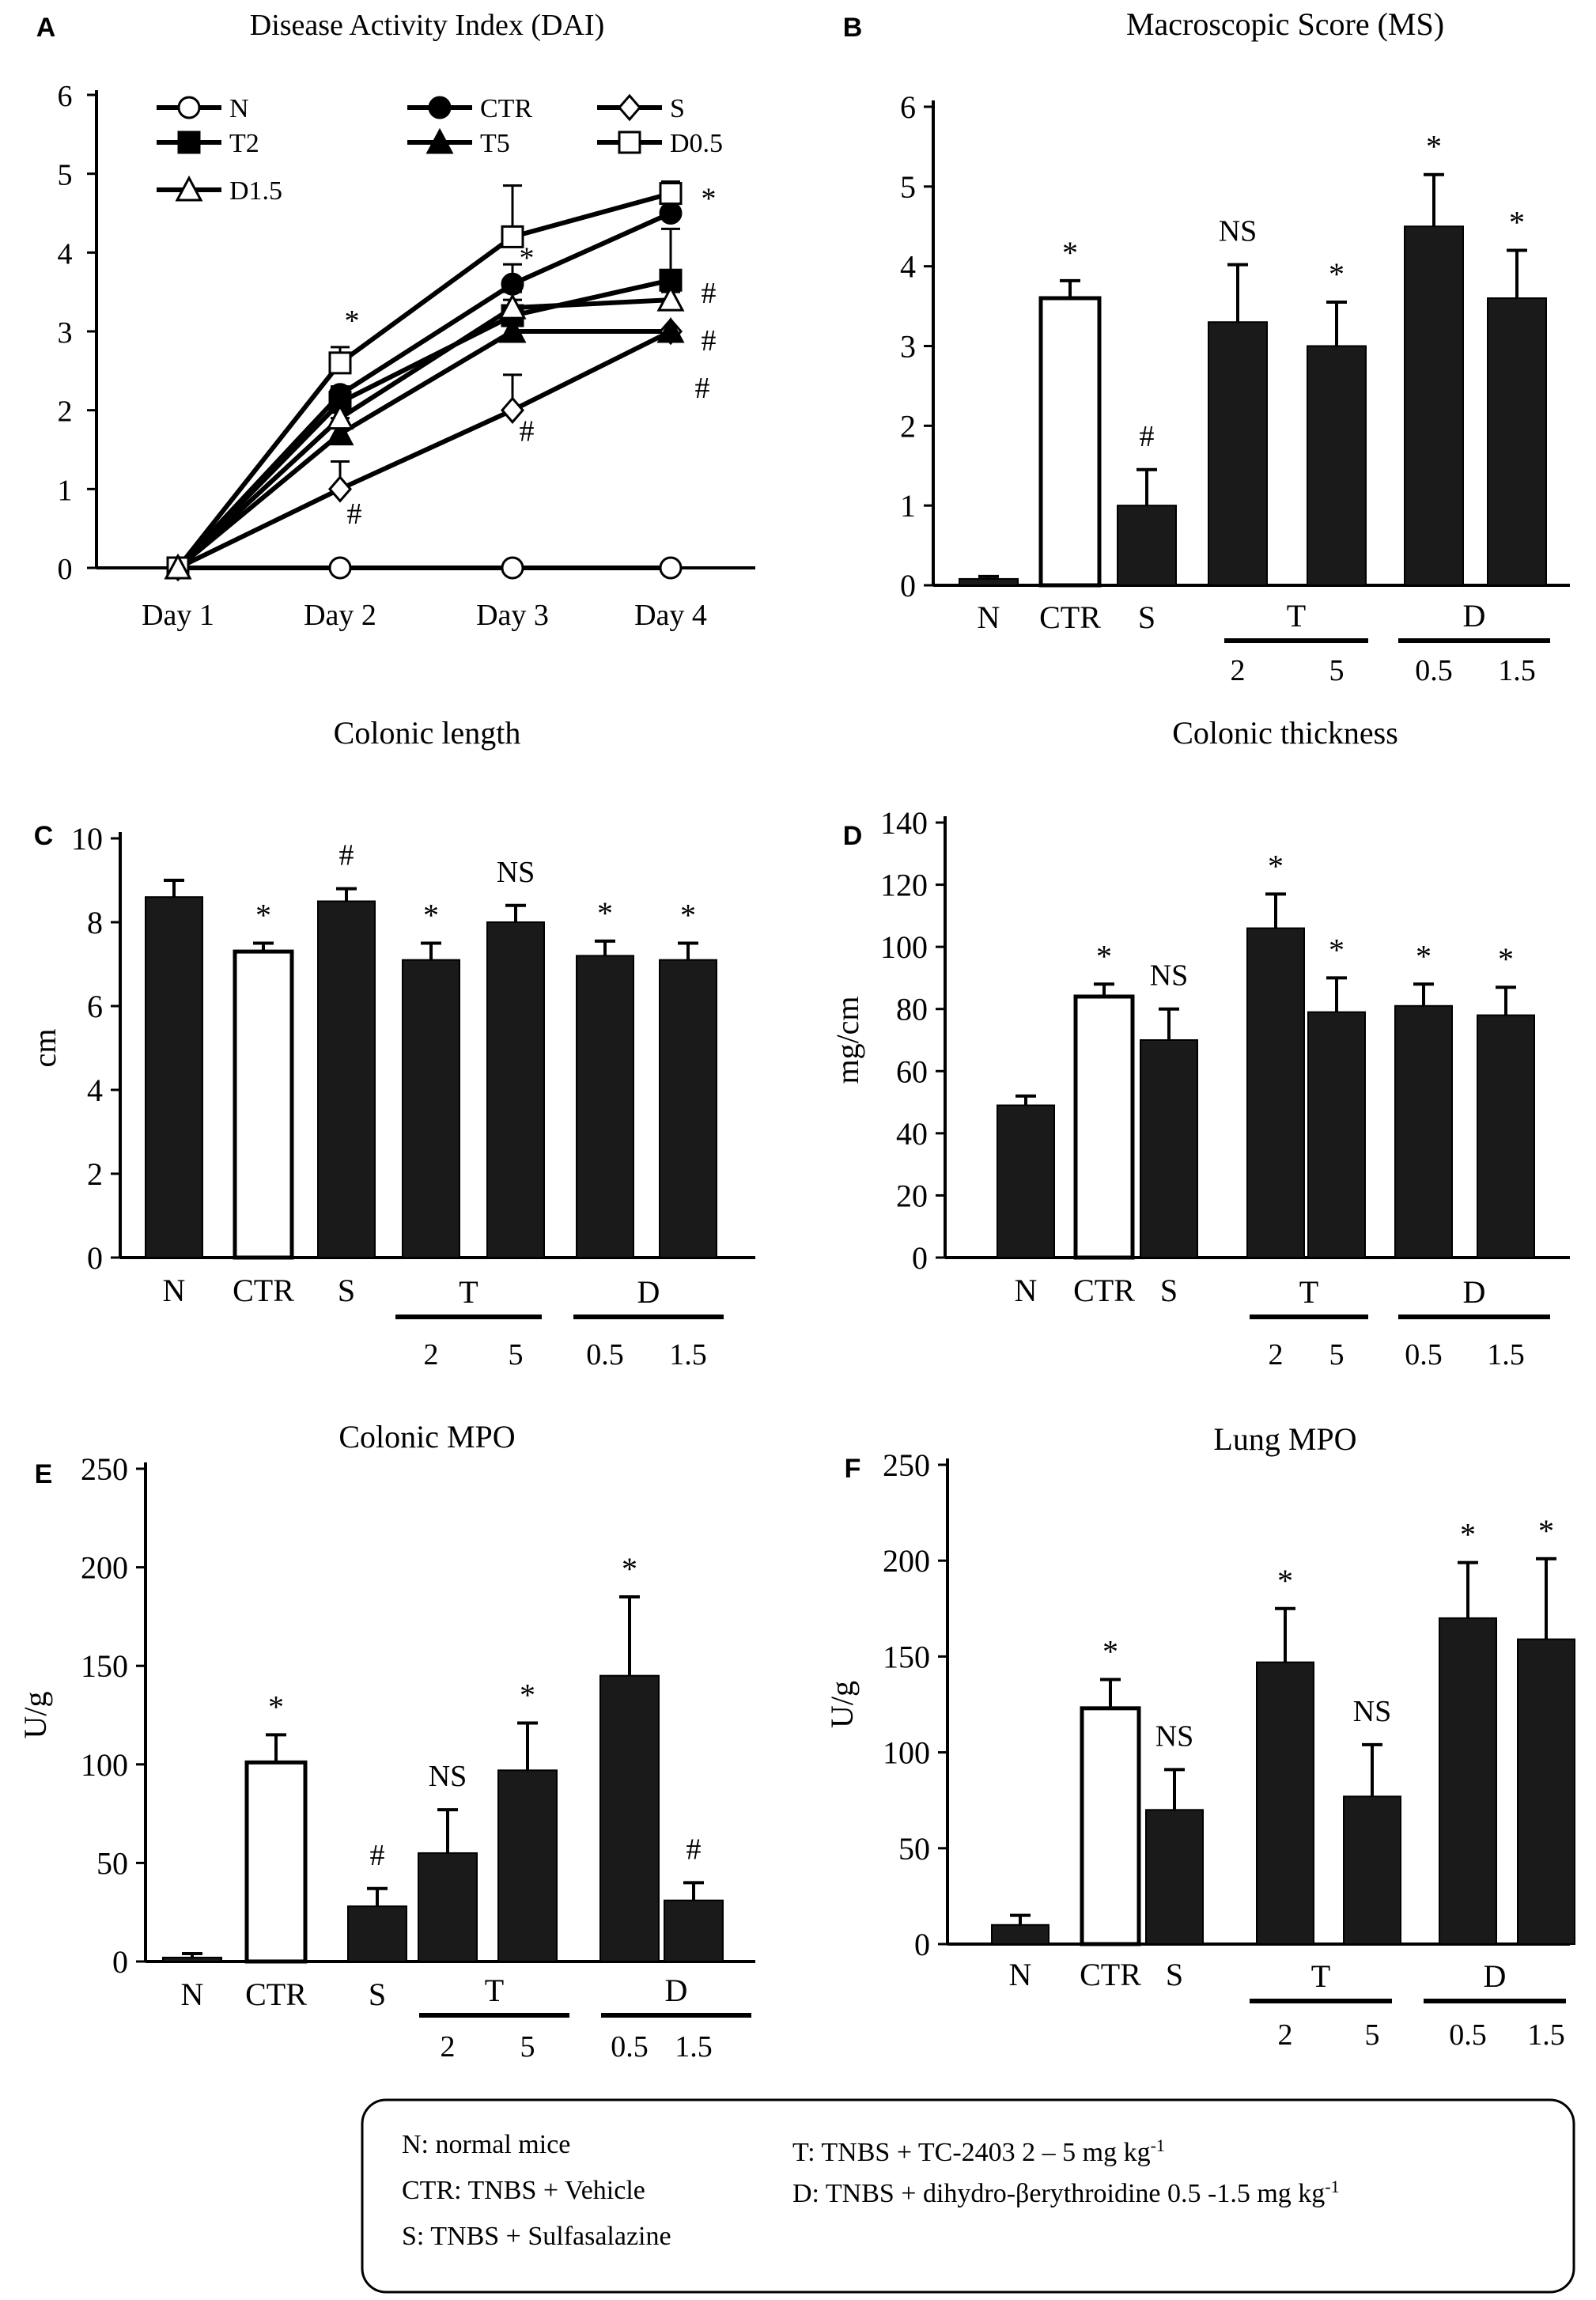  What do you see at coordinates (670, 615) in the screenshot?
I see `x-tick-label: Day 4` at bounding box center [670, 615].